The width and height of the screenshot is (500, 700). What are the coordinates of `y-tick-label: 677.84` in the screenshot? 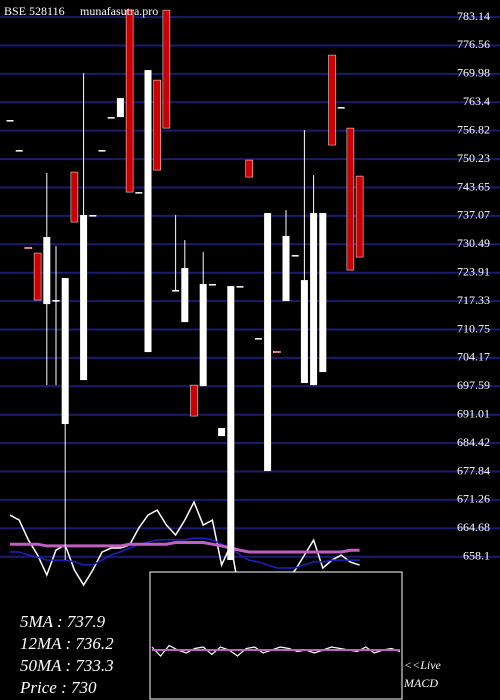 It's located at (473, 470).